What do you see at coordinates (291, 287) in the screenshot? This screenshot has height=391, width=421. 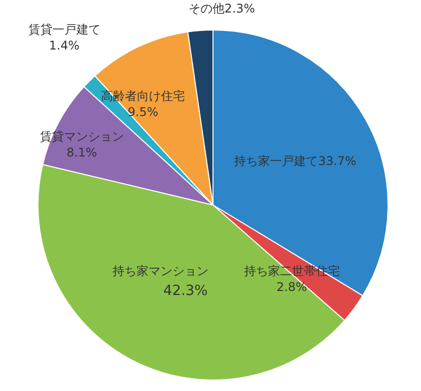 I see `data-label: 2.8%` at bounding box center [291, 287].